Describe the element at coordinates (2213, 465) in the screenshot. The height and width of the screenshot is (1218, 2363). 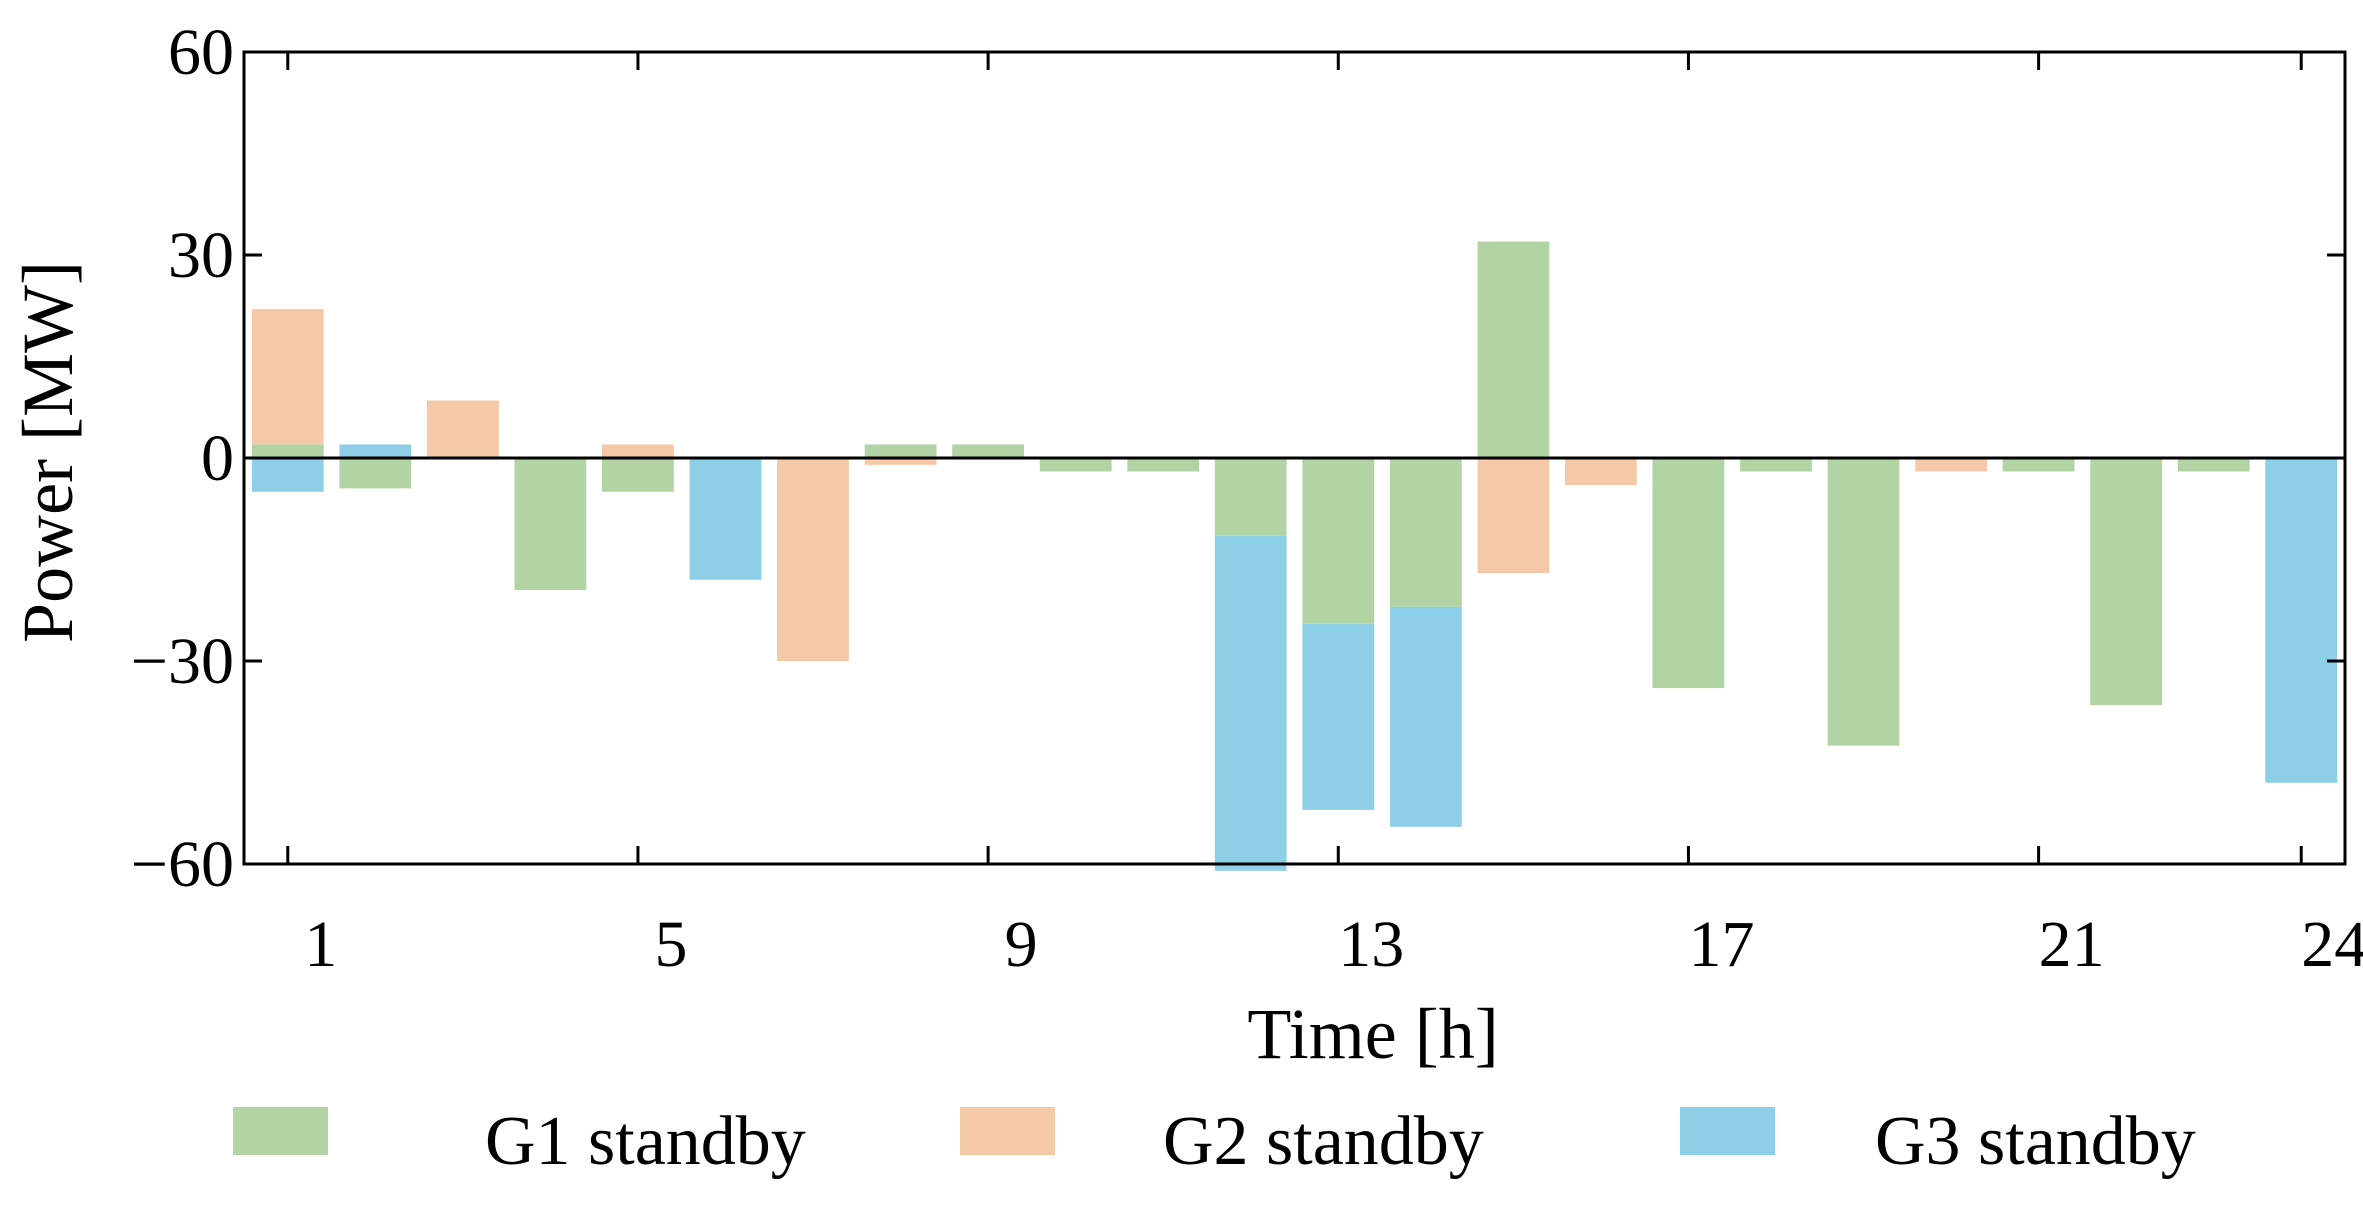
I see `bar-g1-standby-t23` at that location.